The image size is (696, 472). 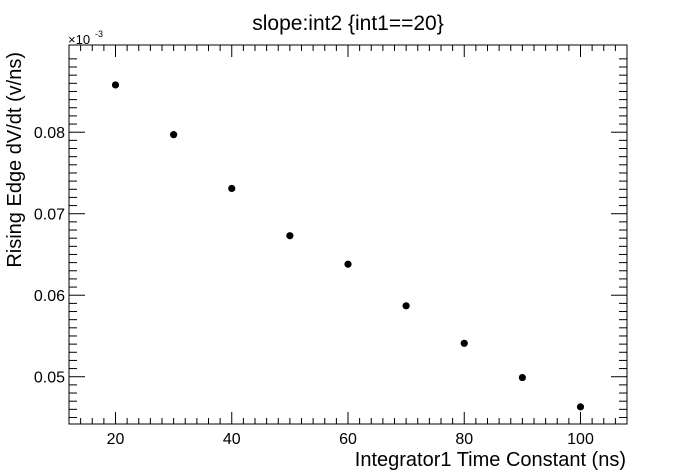 What do you see at coordinates (116, 439) in the screenshot?
I see `x-tick-label: 20` at bounding box center [116, 439].